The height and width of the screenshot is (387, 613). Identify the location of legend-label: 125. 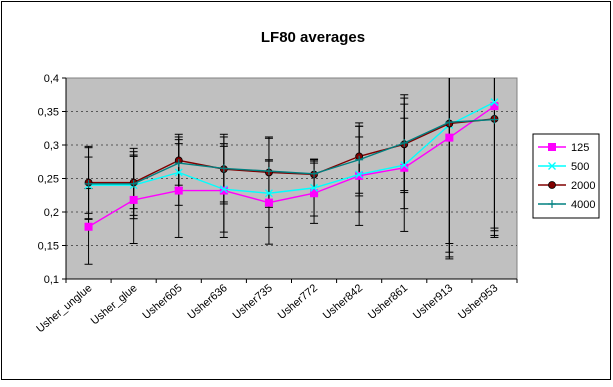
(580, 148).